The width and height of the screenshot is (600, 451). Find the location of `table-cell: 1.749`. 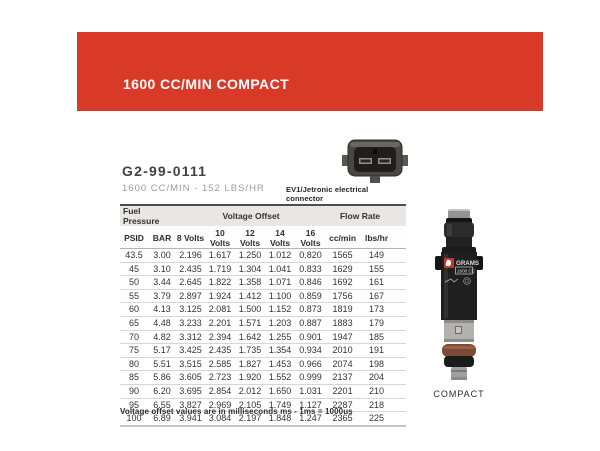

table-cell: 1.749 is located at coordinates (280, 405).